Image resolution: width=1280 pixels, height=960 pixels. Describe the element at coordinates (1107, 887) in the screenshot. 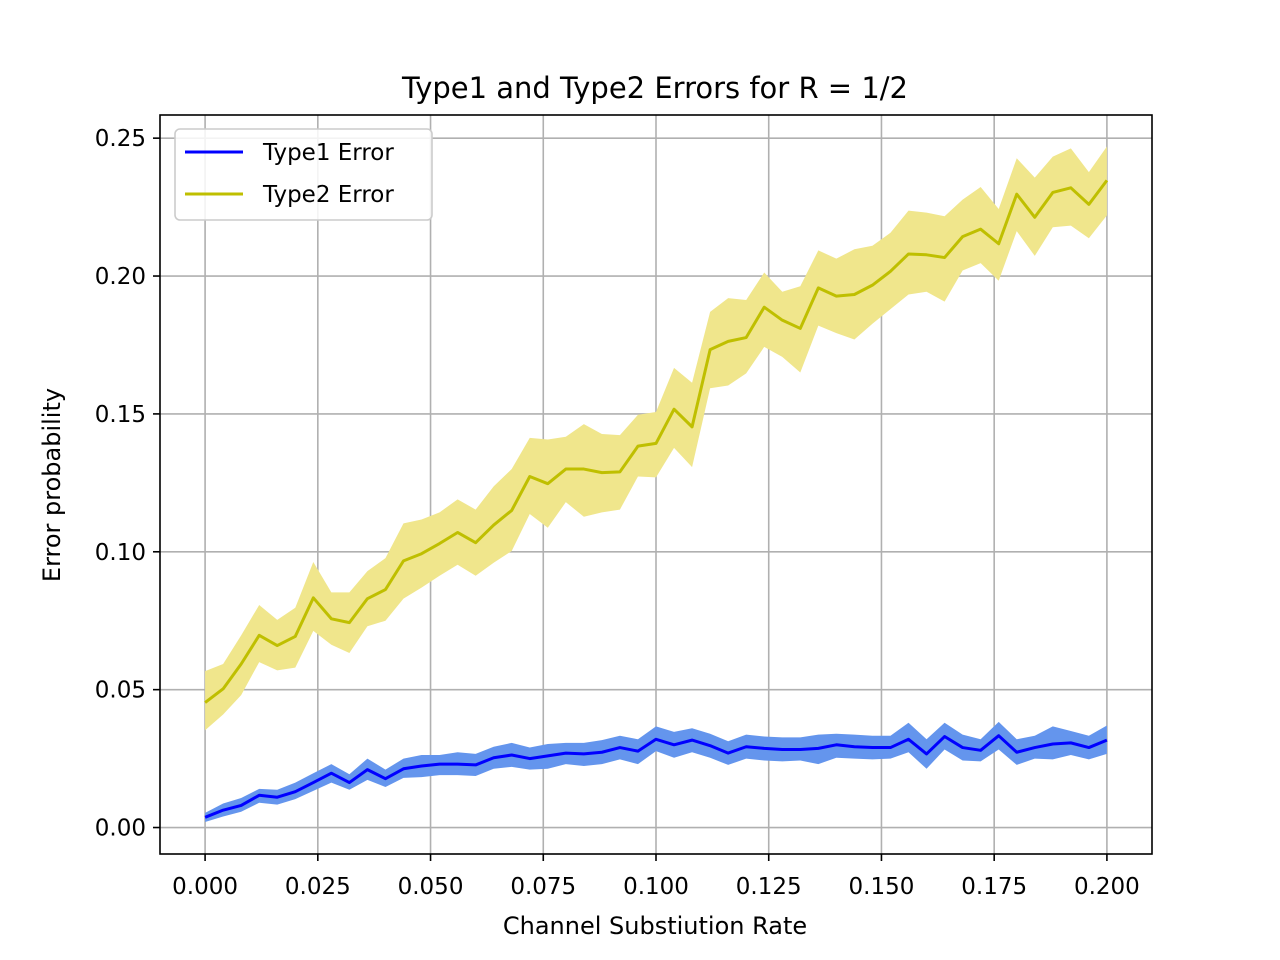

I see `x-tick-label: 0.200` at that location.